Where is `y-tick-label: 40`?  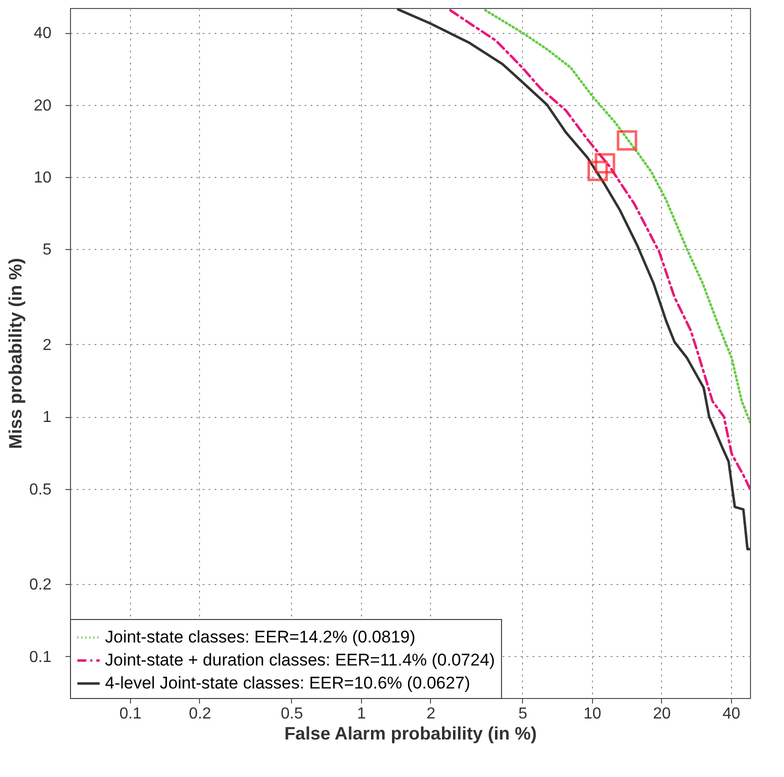 y-tick-label: 40 is located at coordinates (43, 33).